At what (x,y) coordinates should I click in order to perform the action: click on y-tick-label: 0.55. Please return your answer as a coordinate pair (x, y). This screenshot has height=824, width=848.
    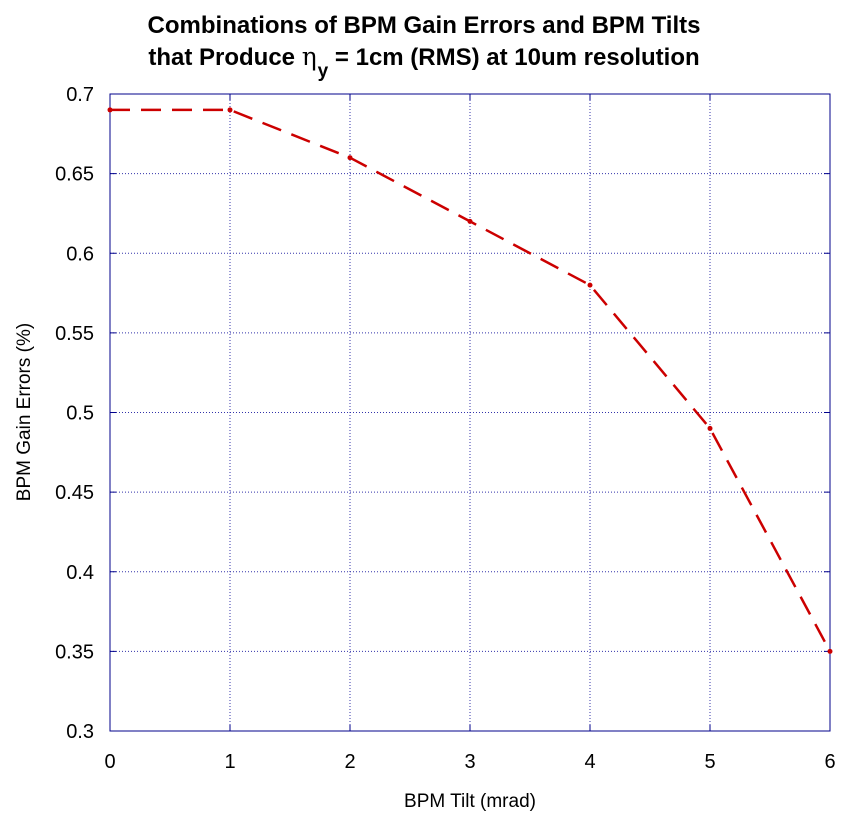
    Looking at the image, I should click on (74, 334).